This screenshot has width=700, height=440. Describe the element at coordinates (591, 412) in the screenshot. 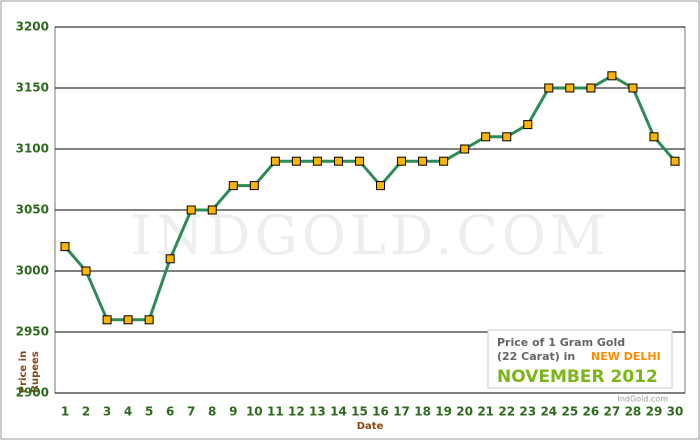

I see `x-tick-label: 26` at that location.